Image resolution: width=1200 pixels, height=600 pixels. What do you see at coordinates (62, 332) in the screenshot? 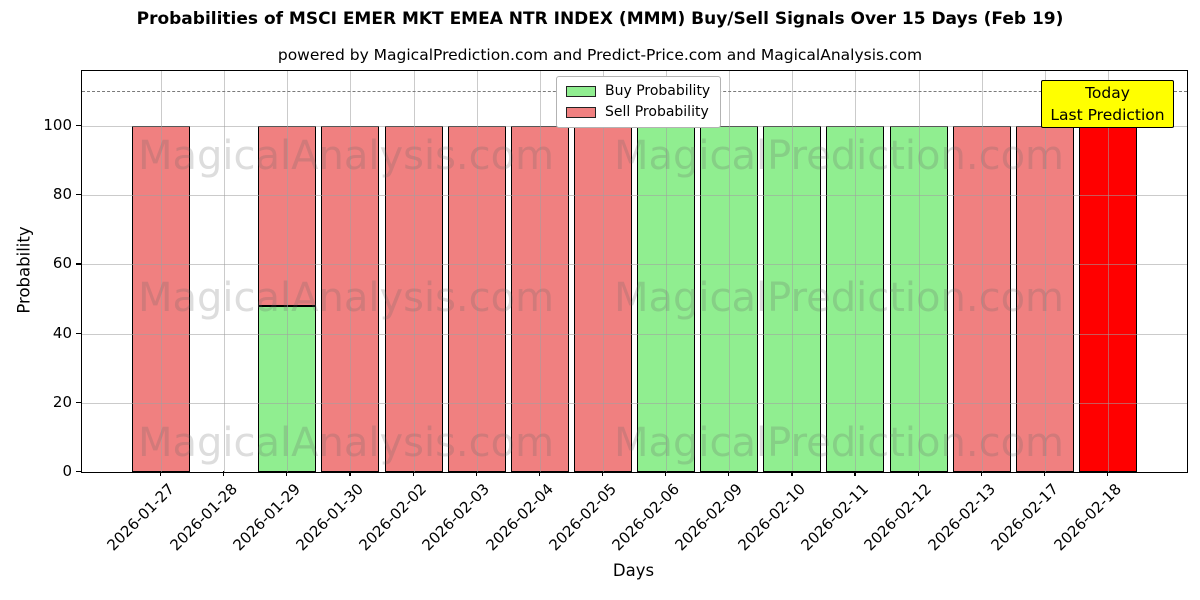
I see `y-tick-label: 40` at bounding box center [62, 332].